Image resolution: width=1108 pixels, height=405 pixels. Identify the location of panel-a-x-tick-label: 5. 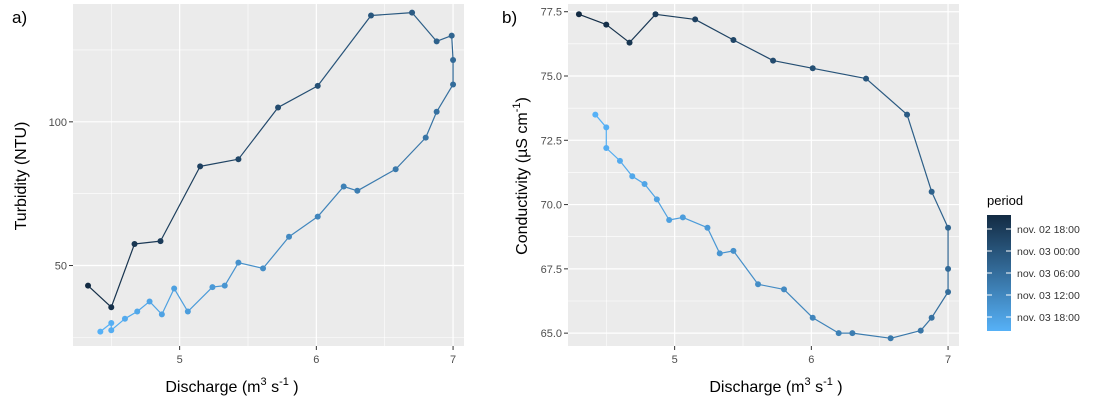
(180, 360).